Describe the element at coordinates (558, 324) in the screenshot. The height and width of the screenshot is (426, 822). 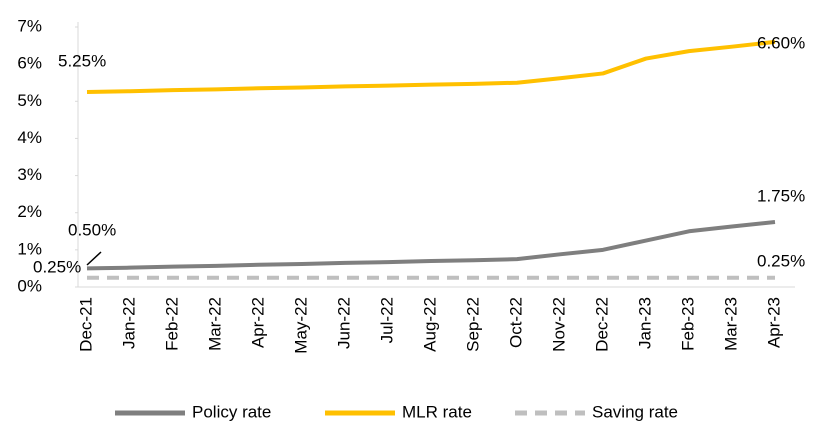
I see `x-tick-label: Nov-22` at that location.